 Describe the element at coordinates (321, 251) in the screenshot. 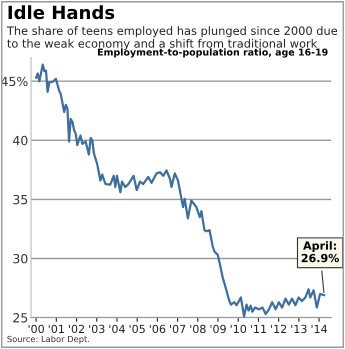

I see `annotation: April: 26.9%` at that location.